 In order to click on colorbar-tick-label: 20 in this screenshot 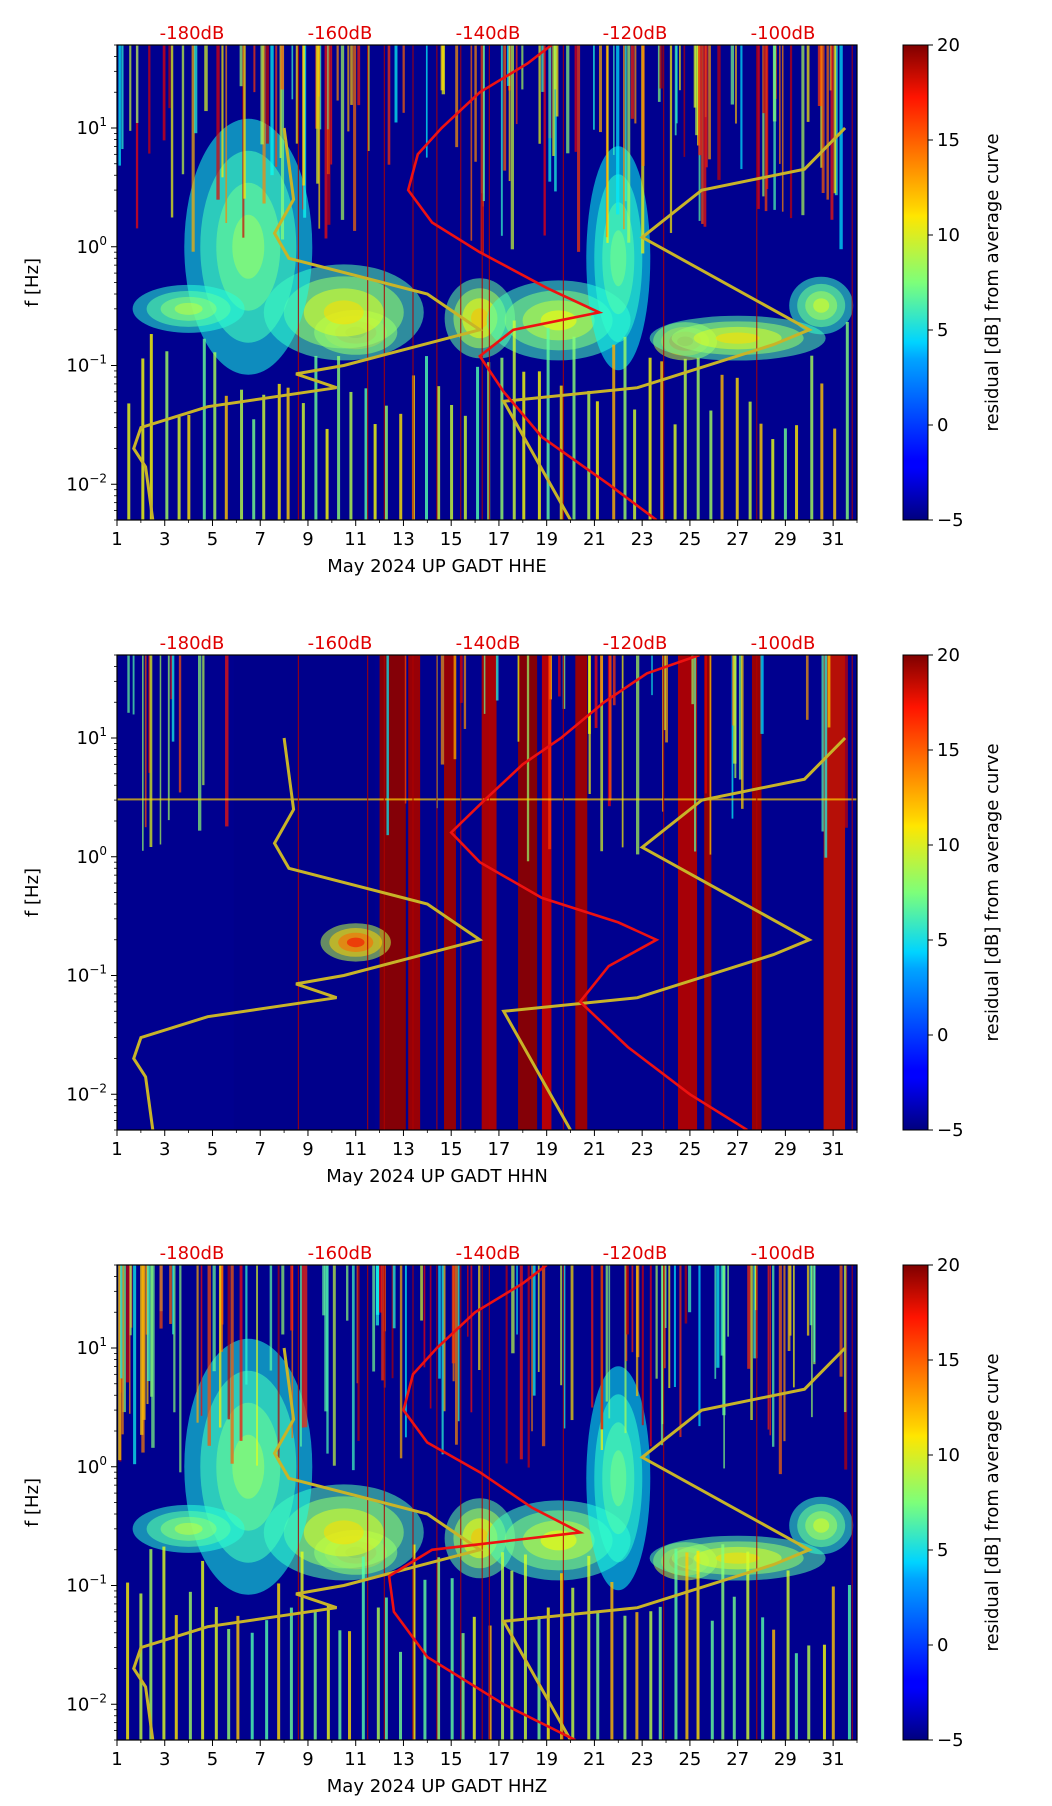, I will do `click(948, 45)`.